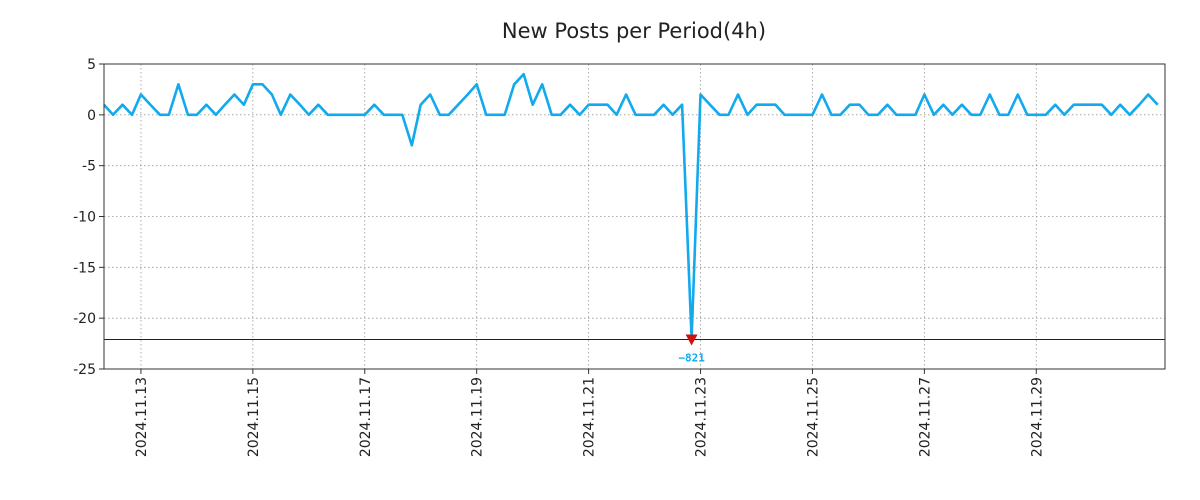 The image size is (1200, 500). Describe the element at coordinates (691, 340) in the screenshot. I see `minimum-marker-icon` at that location.